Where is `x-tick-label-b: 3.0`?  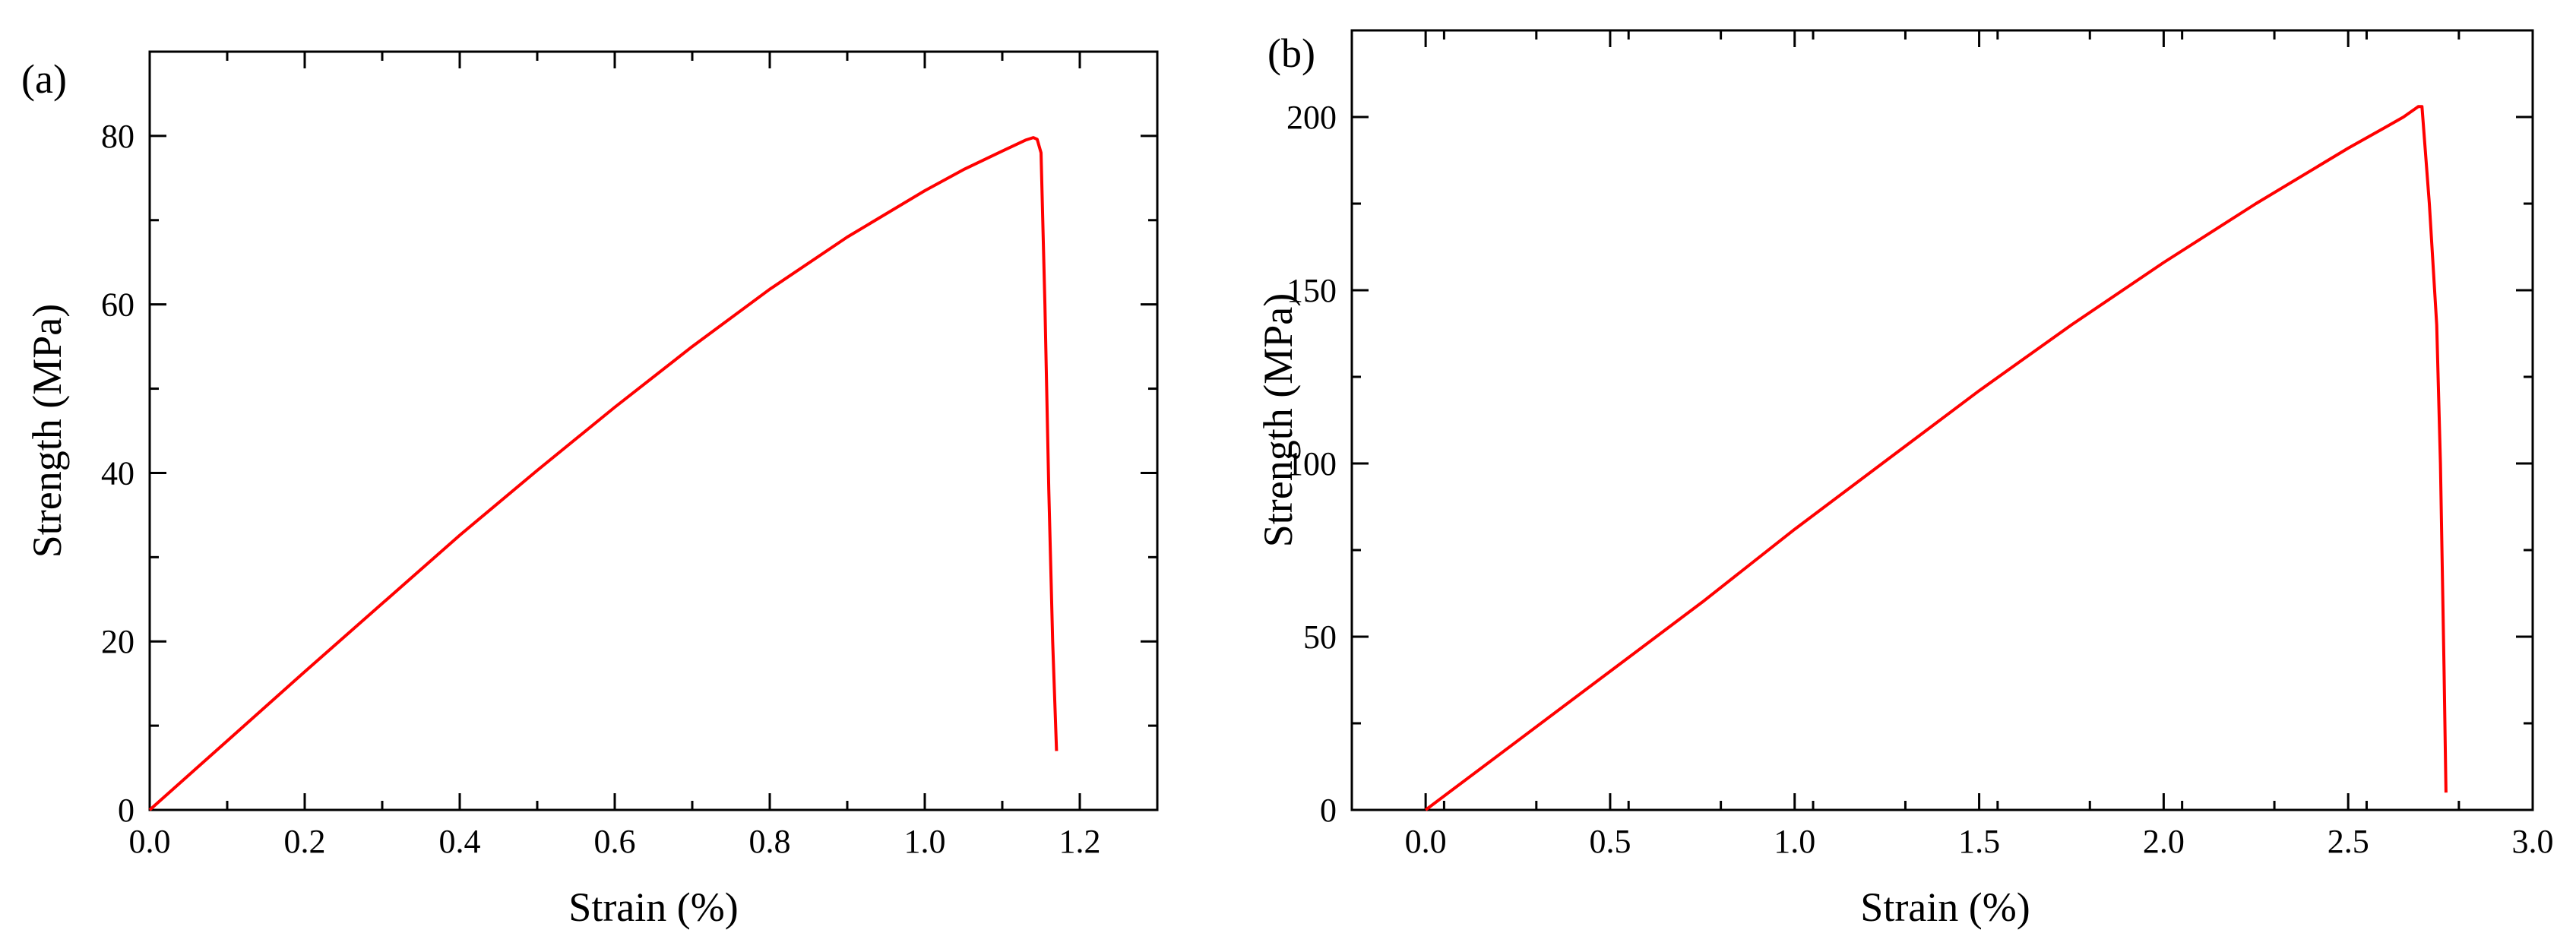
x-tick-label-b: 3.0 is located at coordinates (2533, 841).